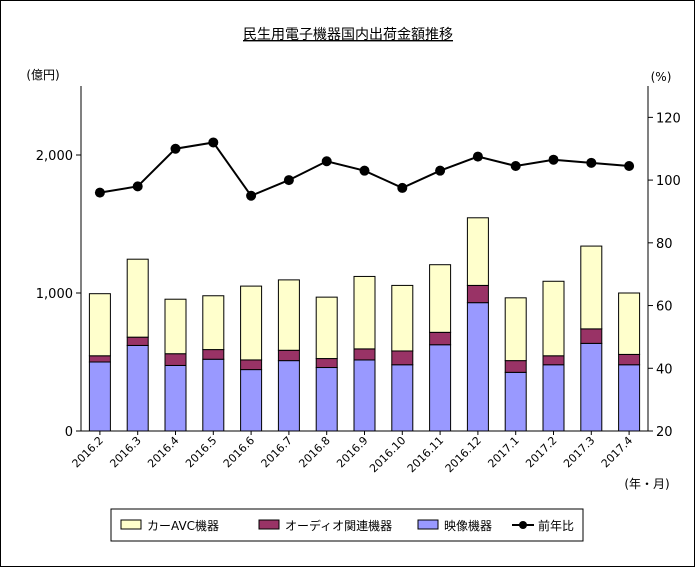 This screenshot has height=568, width=695. Describe the element at coordinates (69, 432) in the screenshot. I see `left-tick-label: 0` at that location.